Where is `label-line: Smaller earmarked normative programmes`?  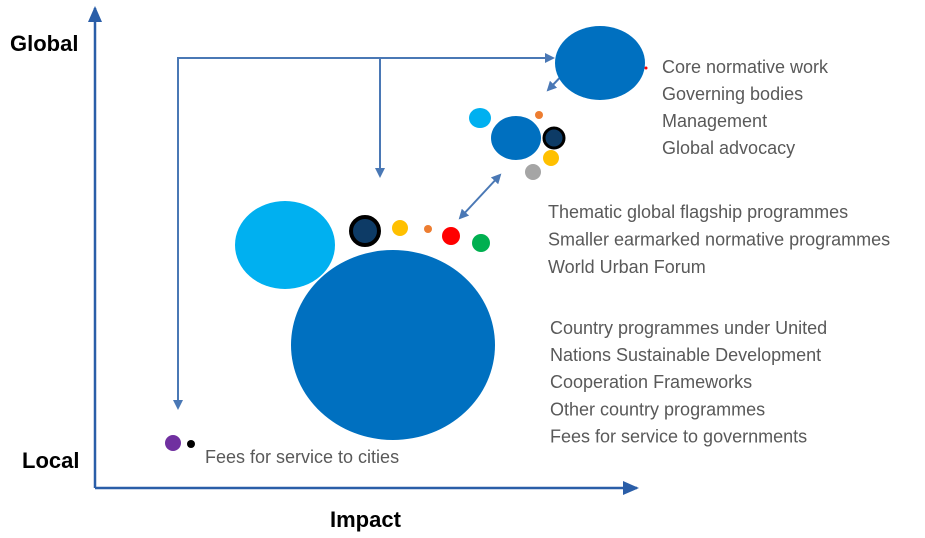
label-line: Smaller earmarked normative programmes is located at coordinates (719, 239).